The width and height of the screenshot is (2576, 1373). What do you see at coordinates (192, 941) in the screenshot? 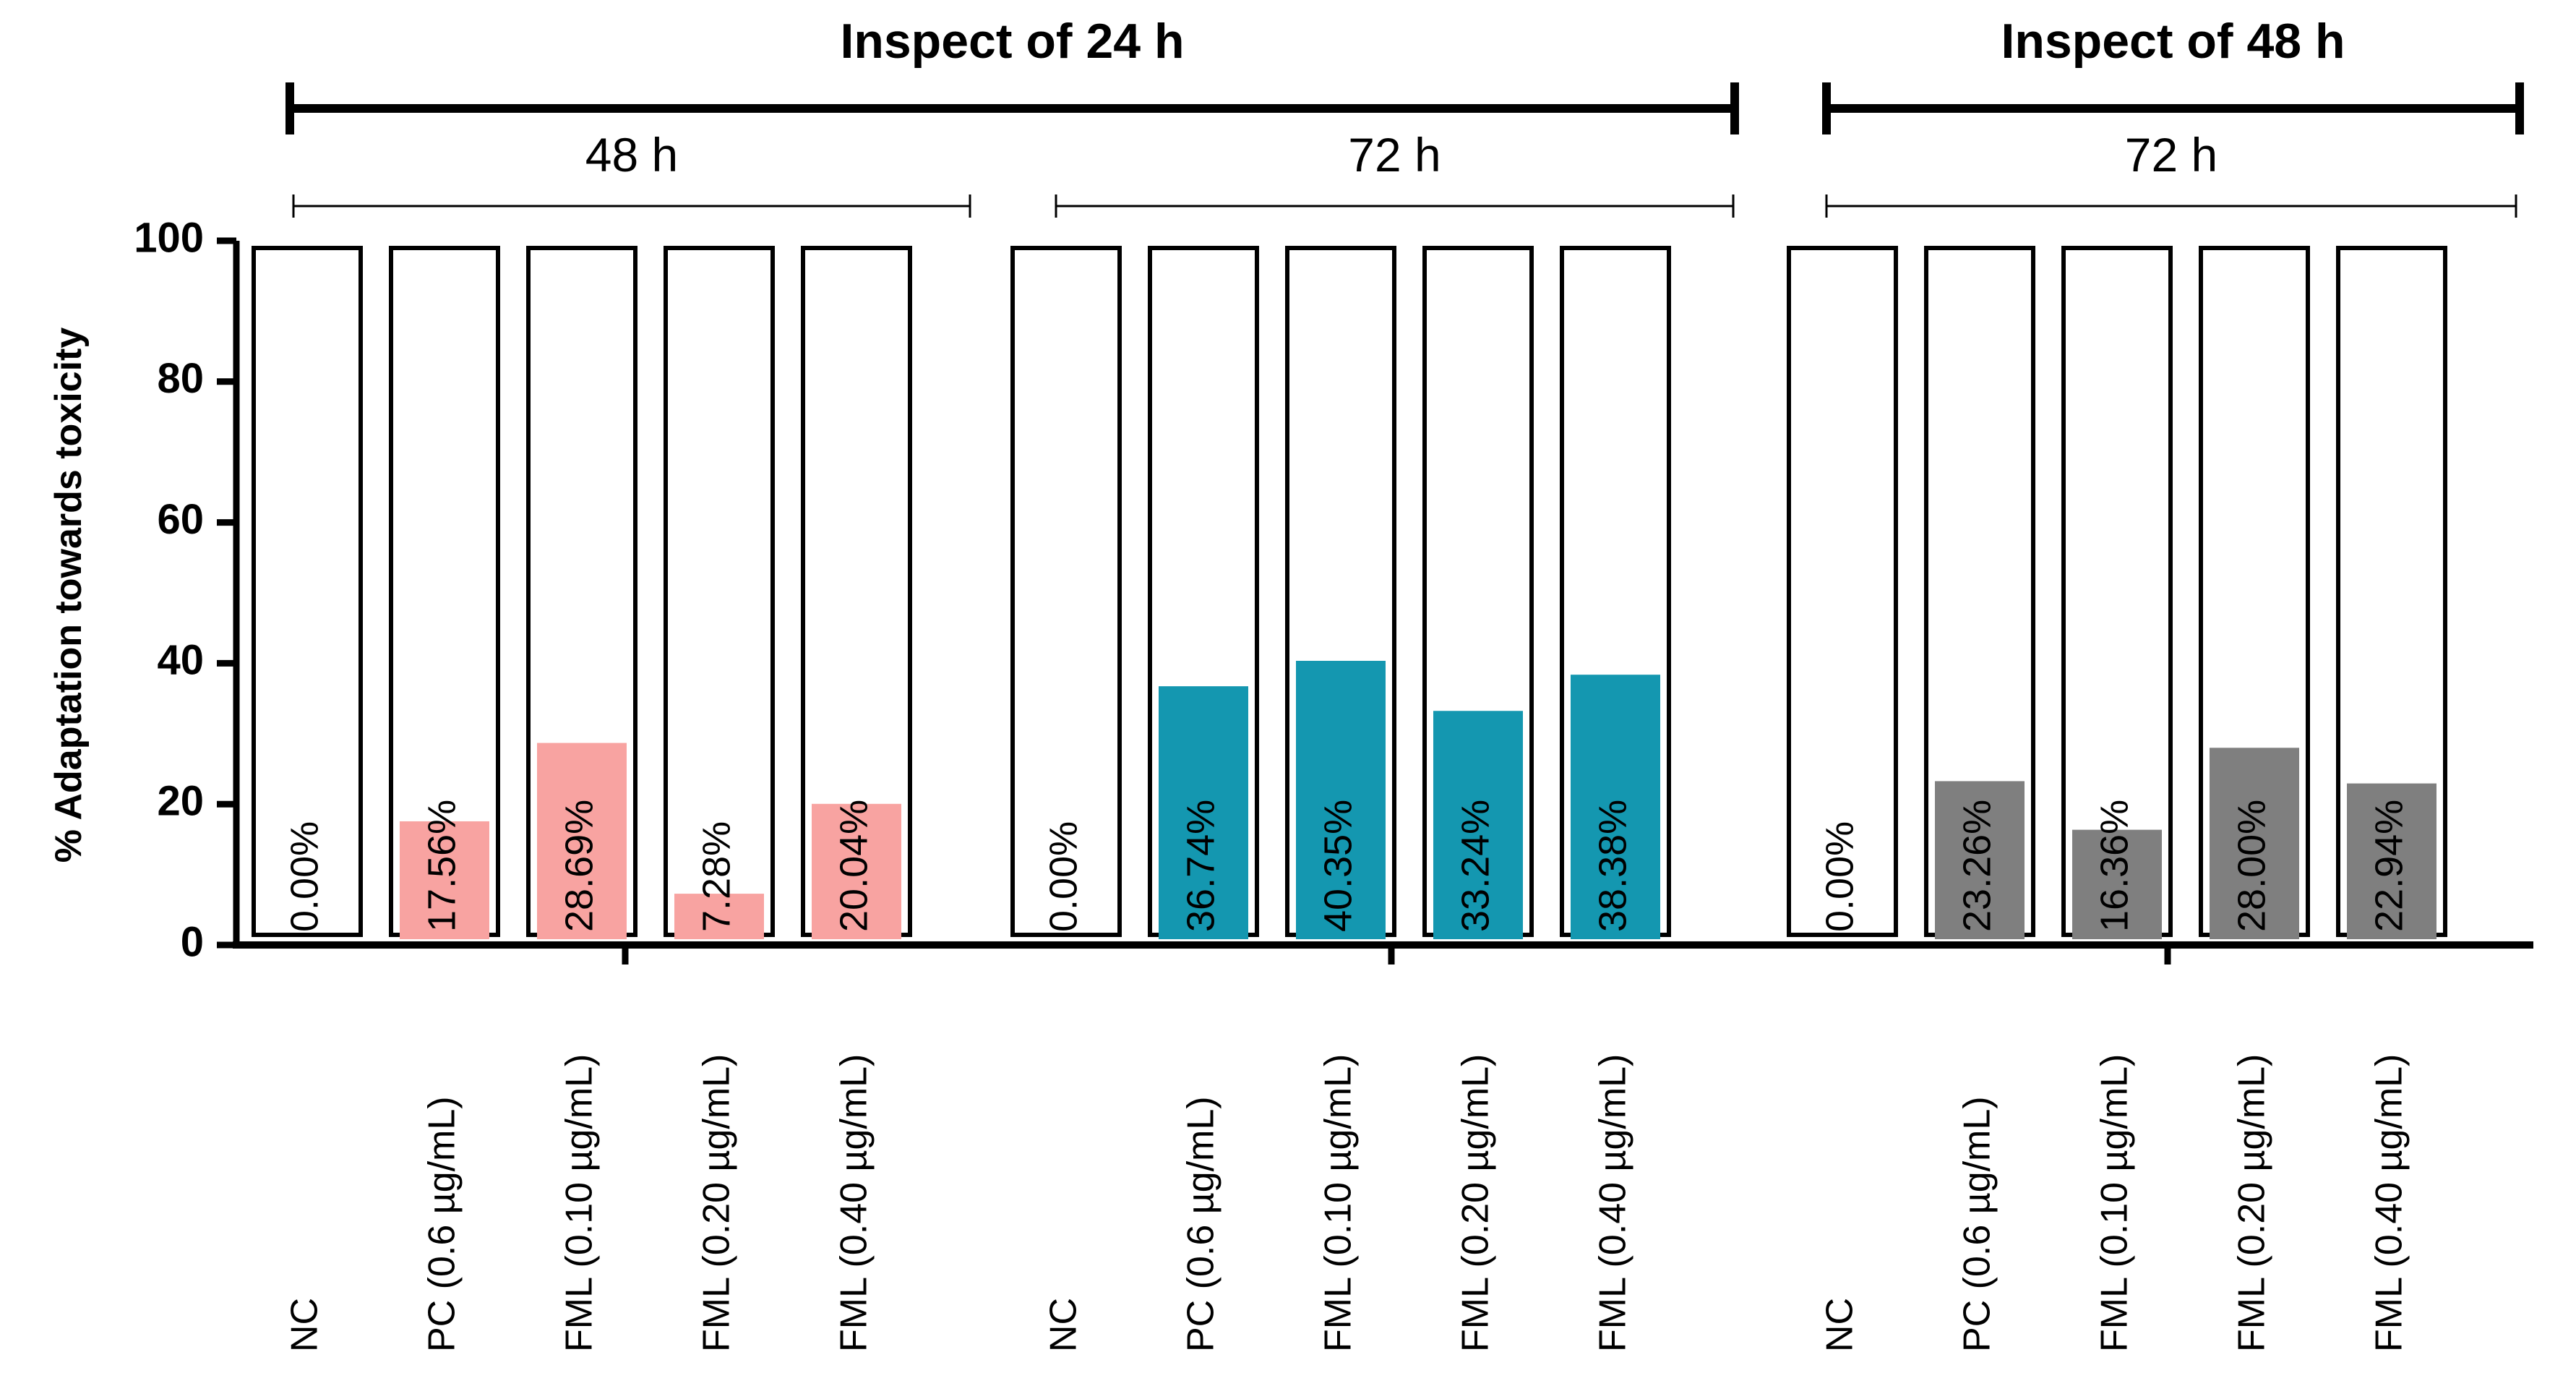
I see `y-tick-label: 0` at bounding box center [192, 941].